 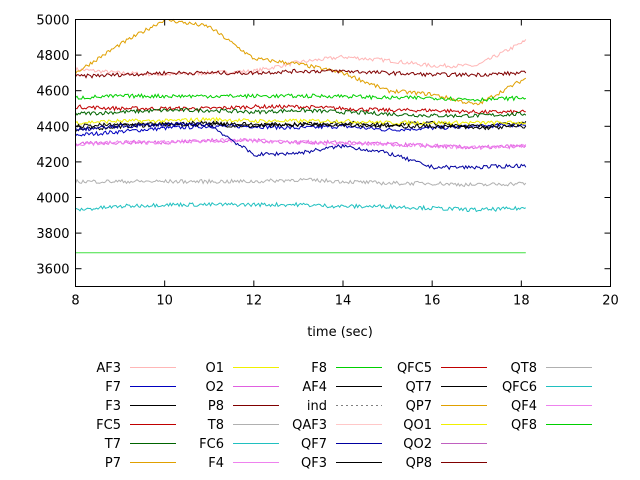 I want to click on series-line-o2, so click(x=301, y=143).